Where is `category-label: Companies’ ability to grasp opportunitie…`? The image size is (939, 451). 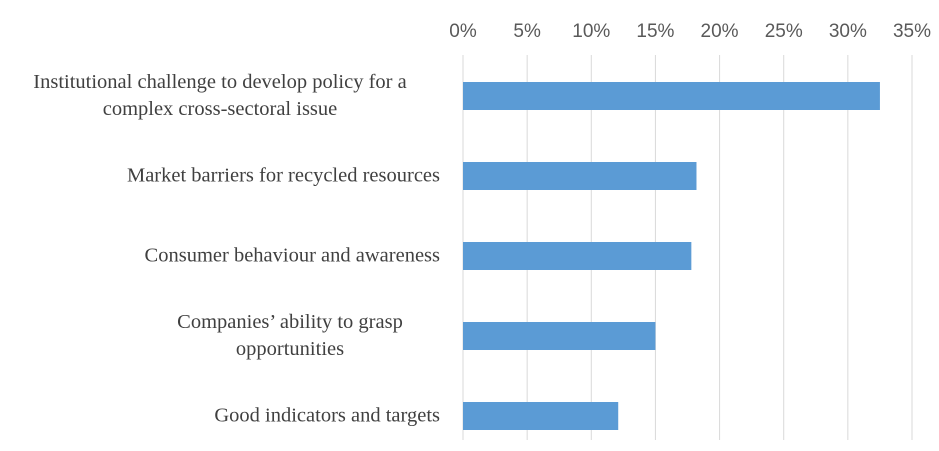 category-label: Companies’ ability to grasp opportunitie… is located at coordinates (290, 335).